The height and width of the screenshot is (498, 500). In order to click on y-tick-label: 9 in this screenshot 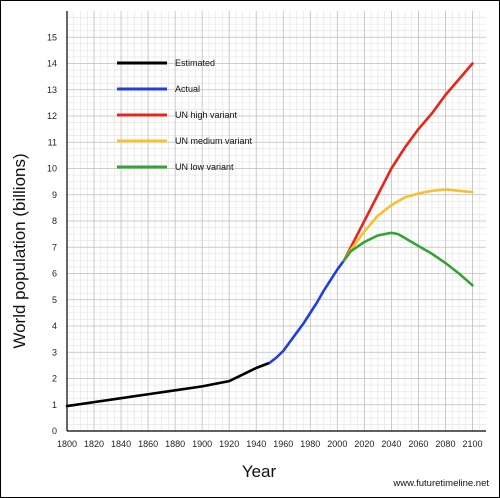, I will do `click(54, 195)`.